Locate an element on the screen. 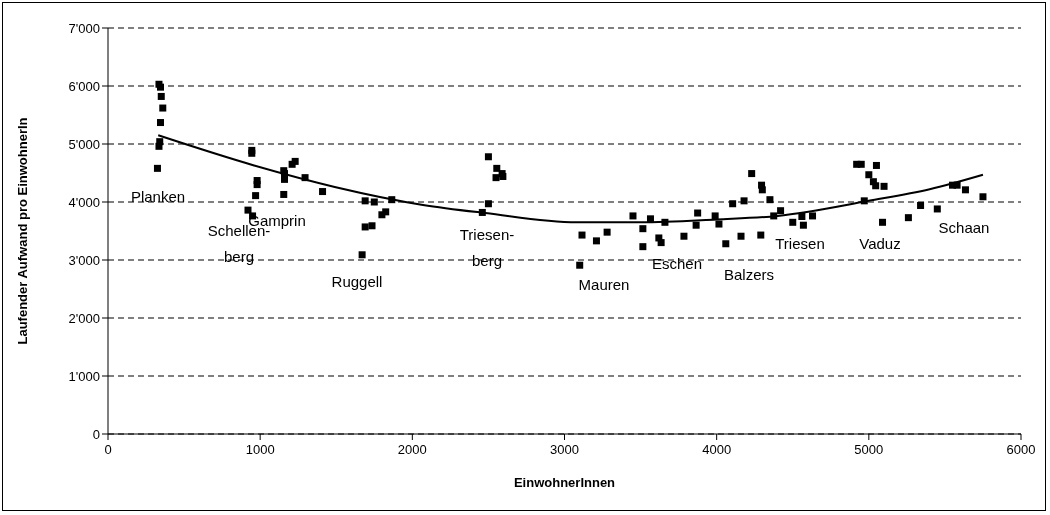  x-tick-label: 3000 is located at coordinates (564, 449).